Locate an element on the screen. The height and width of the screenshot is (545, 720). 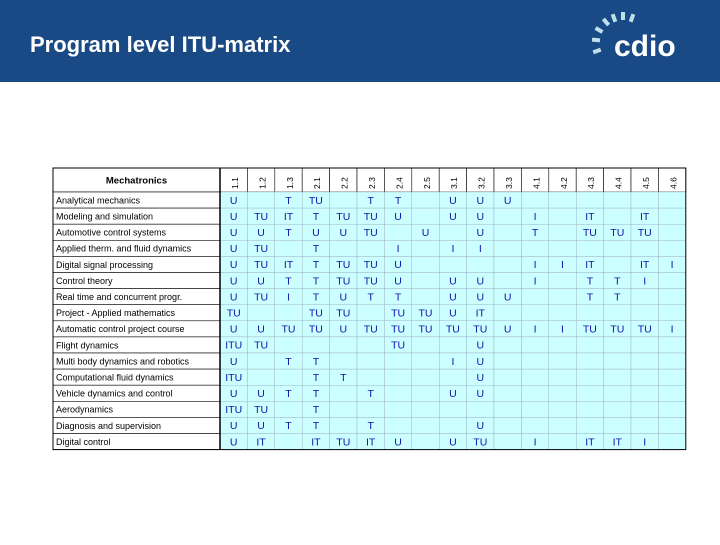
column-header: 3.3 is located at coordinates (509, 183).